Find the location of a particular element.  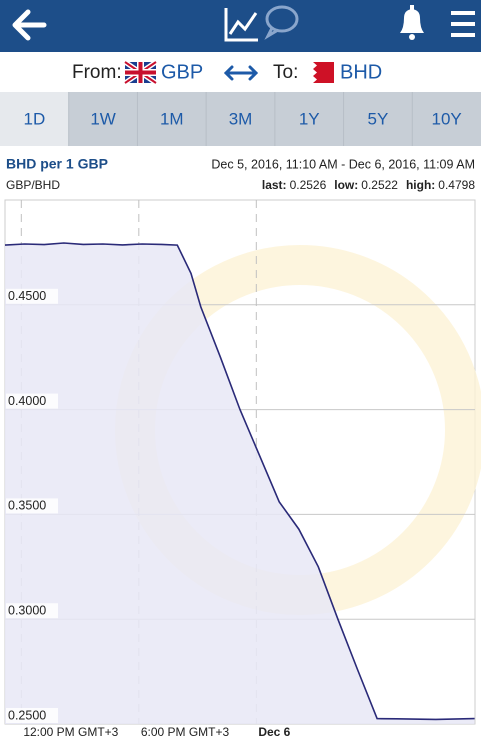

stat-label: high: is located at coordinates (420, 185).